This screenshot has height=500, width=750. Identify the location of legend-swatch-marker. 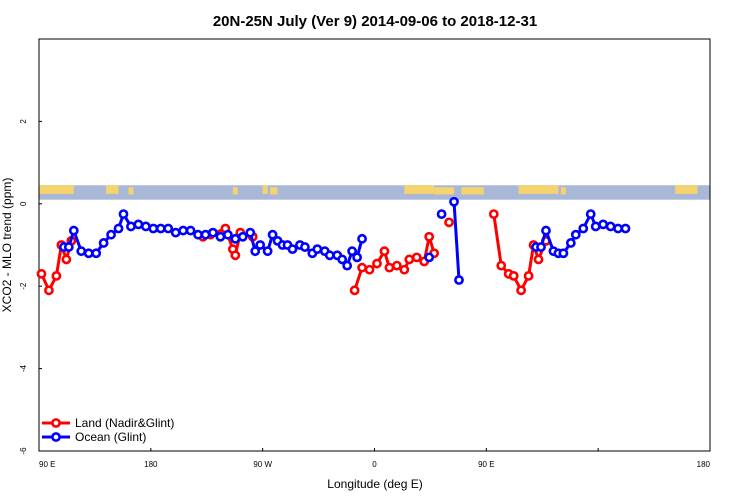
(56, 437).